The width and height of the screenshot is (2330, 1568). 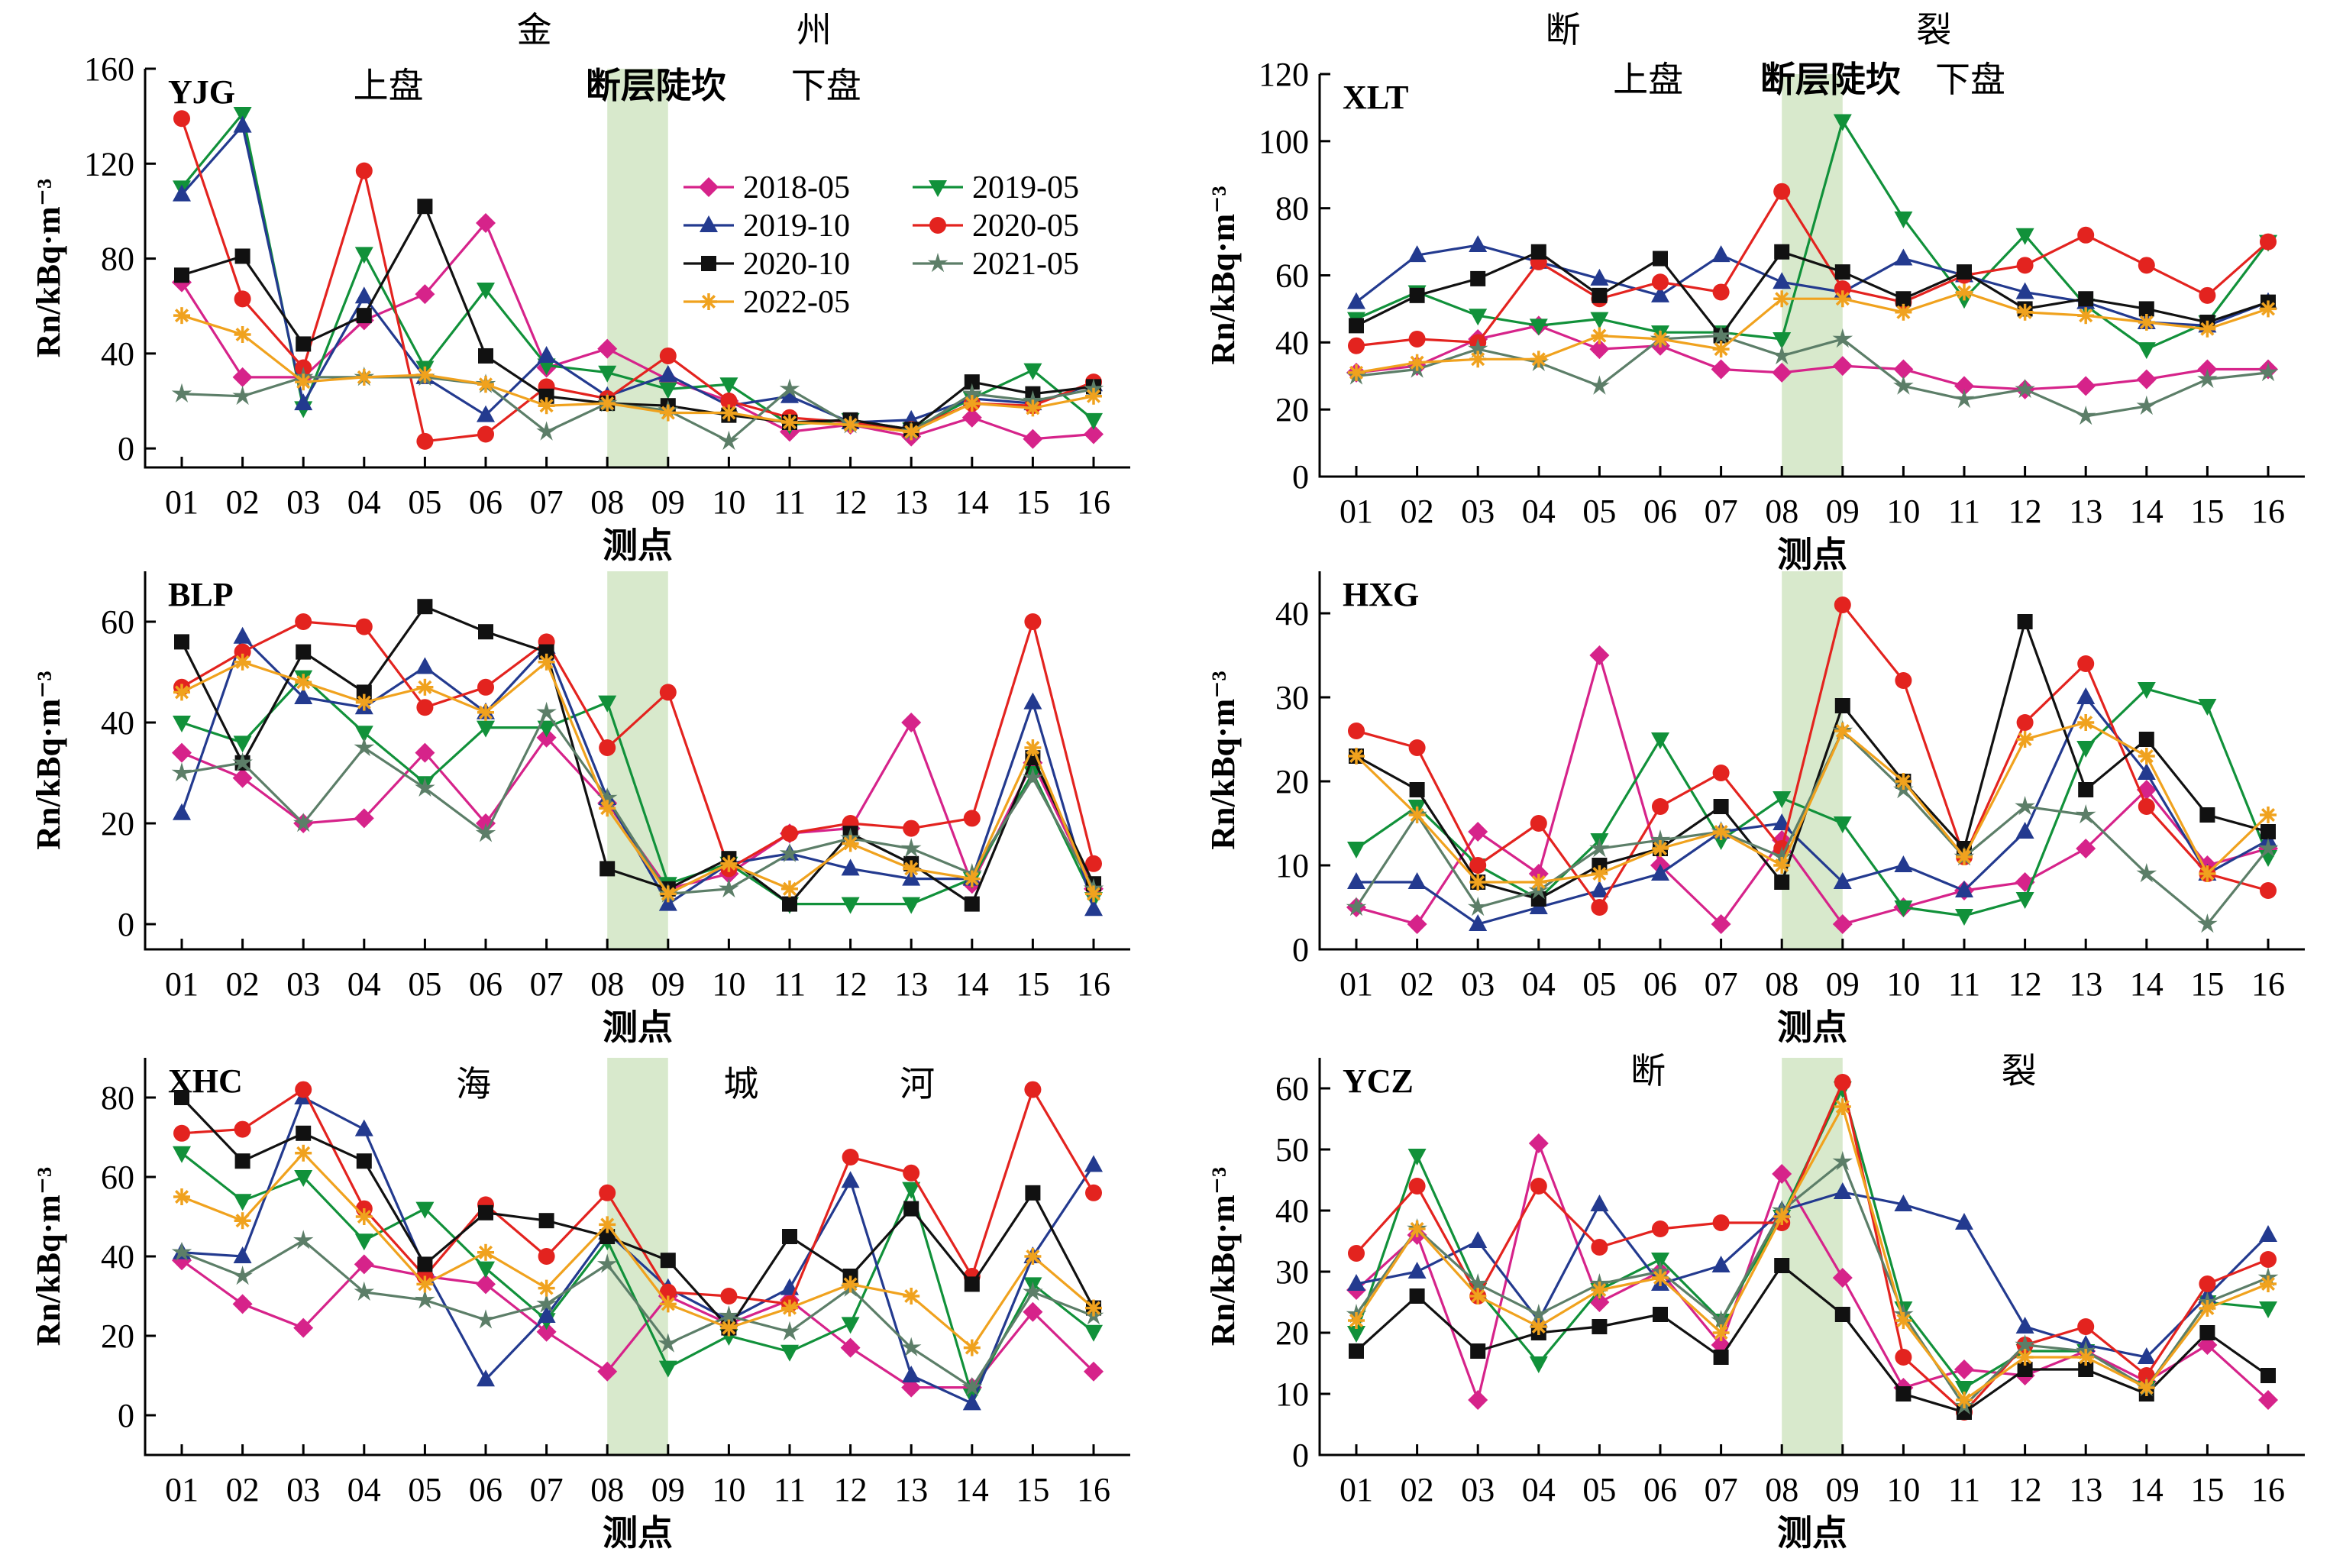 I want to click on legend-item: 2022-05, so click(x=767, y=302).